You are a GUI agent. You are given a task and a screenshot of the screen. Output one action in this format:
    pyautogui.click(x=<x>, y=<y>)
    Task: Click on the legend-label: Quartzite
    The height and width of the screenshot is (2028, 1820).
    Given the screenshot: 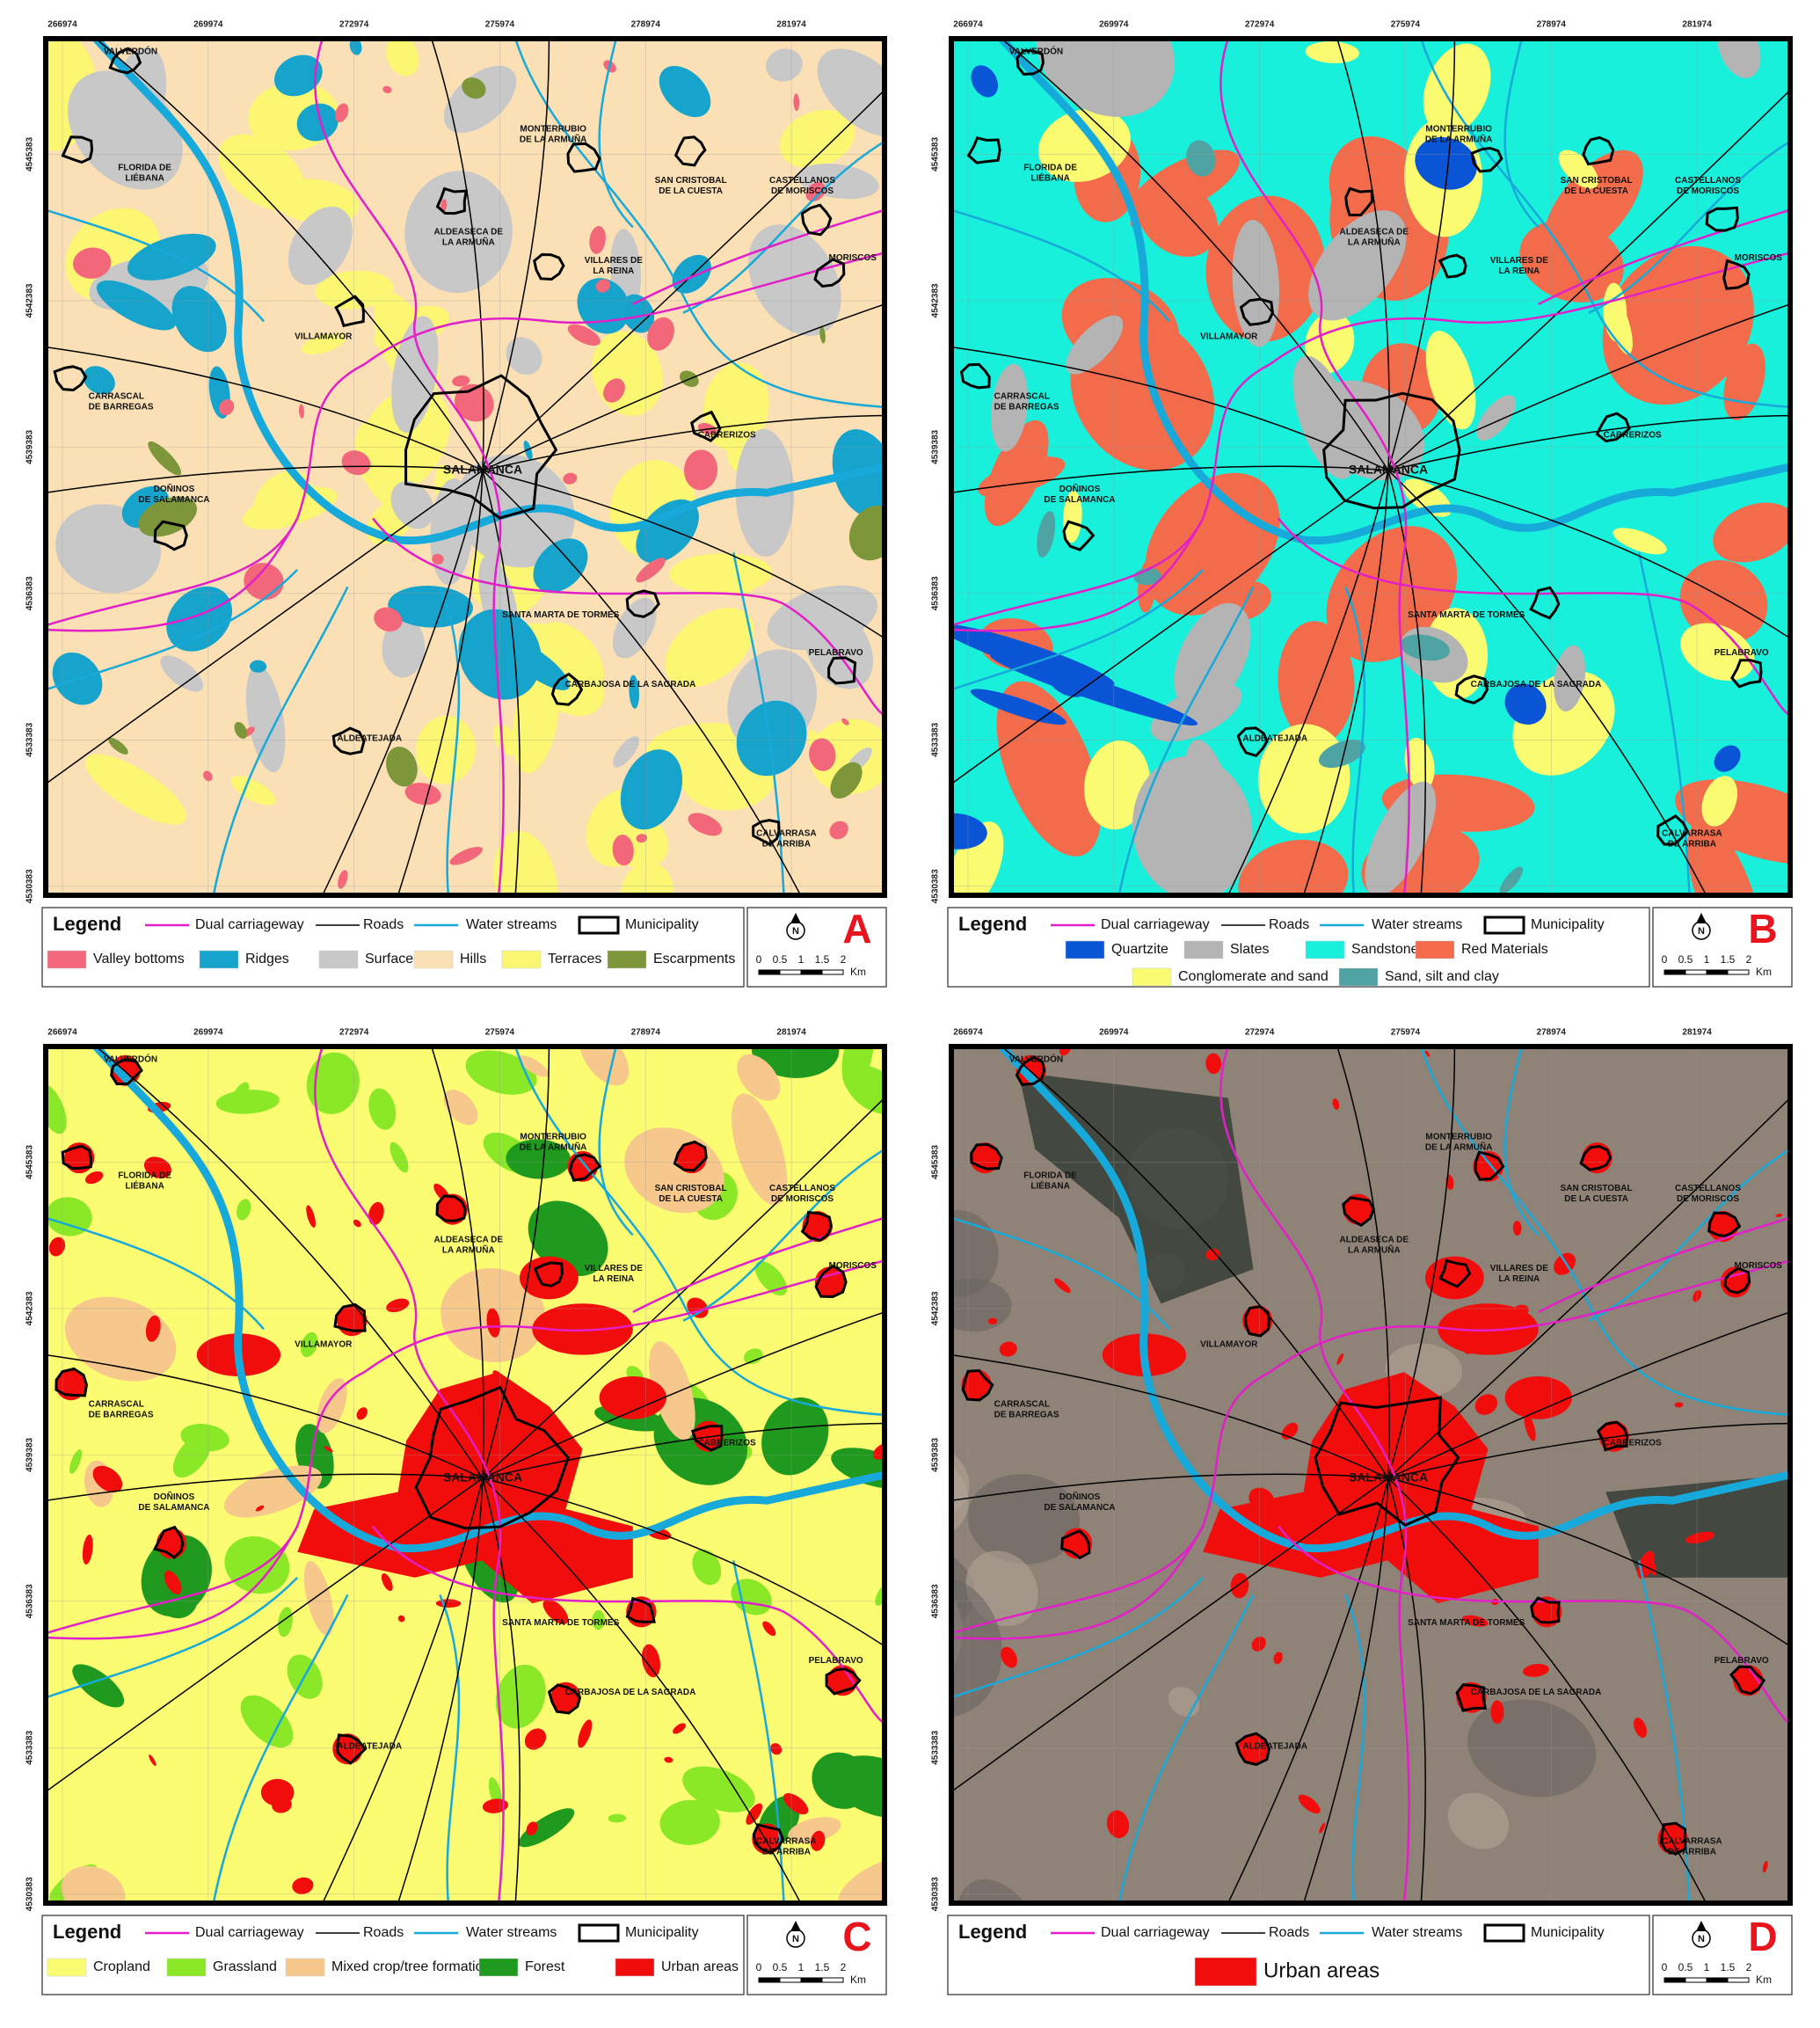 What is the action you would take?
    pyautogui.click(x=1139, y=949)
    